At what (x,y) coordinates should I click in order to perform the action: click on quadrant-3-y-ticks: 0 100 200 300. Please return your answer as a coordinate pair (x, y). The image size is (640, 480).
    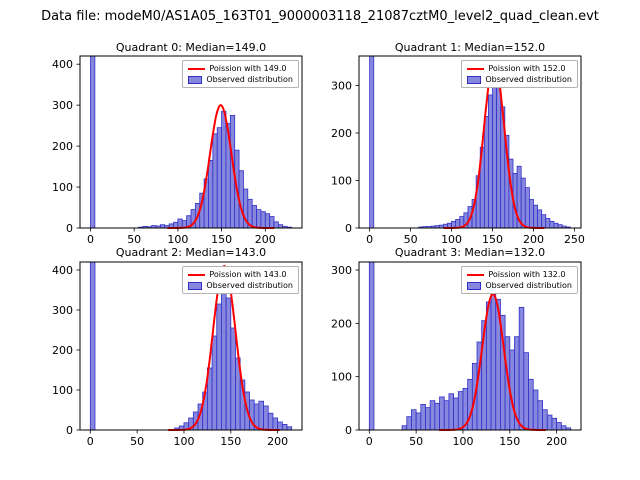
    Looking at the image, I should click on (345, 350).